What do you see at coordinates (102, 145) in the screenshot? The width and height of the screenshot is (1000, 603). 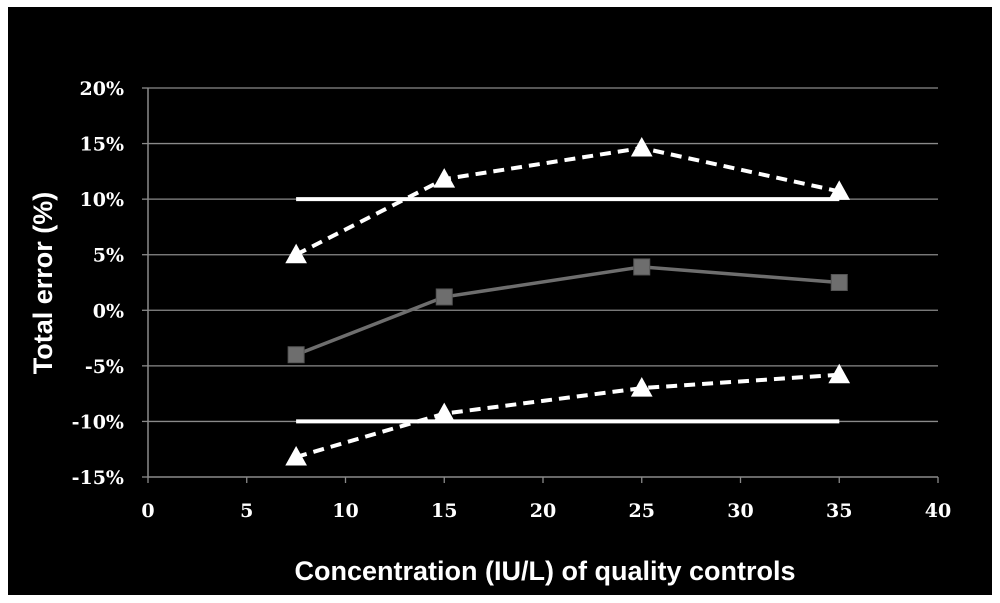 I see `y-tick-label: 15%` at bounding box center [102, 145].